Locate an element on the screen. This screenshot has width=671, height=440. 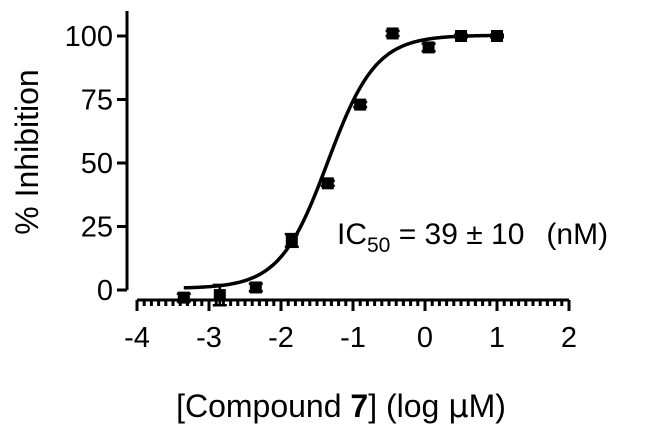
y-tick-label: 75 is located at coordinates (97, 101).